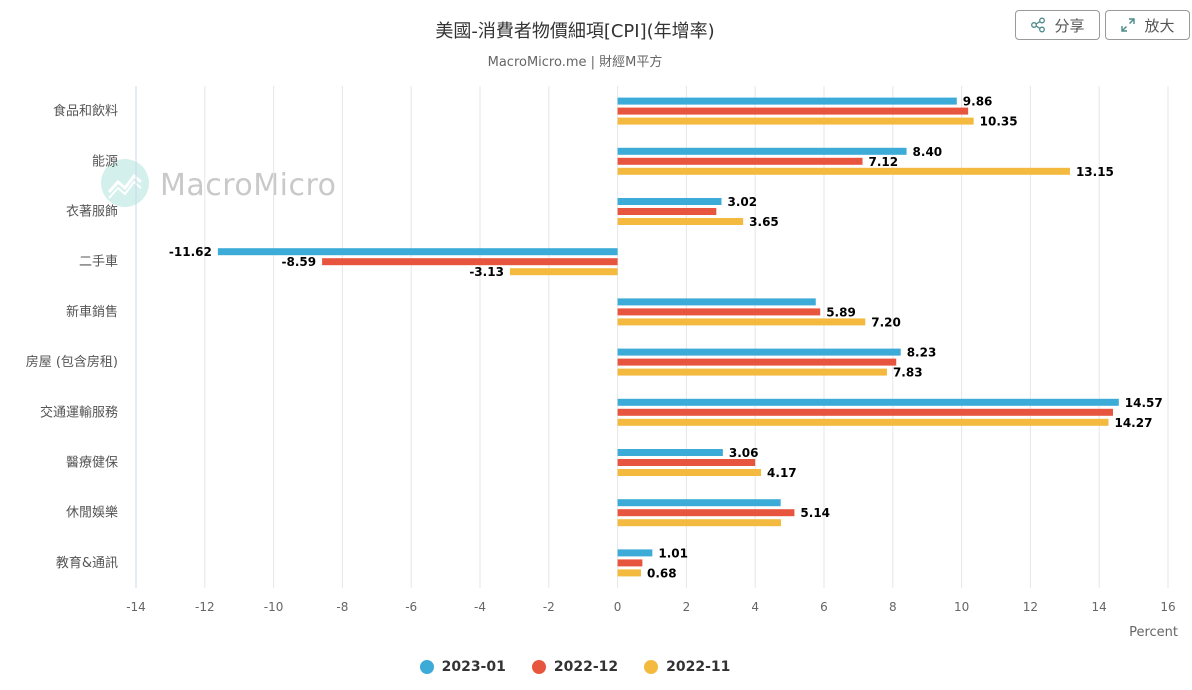 The height and width of the screenshot is (690, 1192). What do you see at coordinates (673, 553) in the screenshot?
I see `data-label: 1.01` at bounding box center [673, 553].